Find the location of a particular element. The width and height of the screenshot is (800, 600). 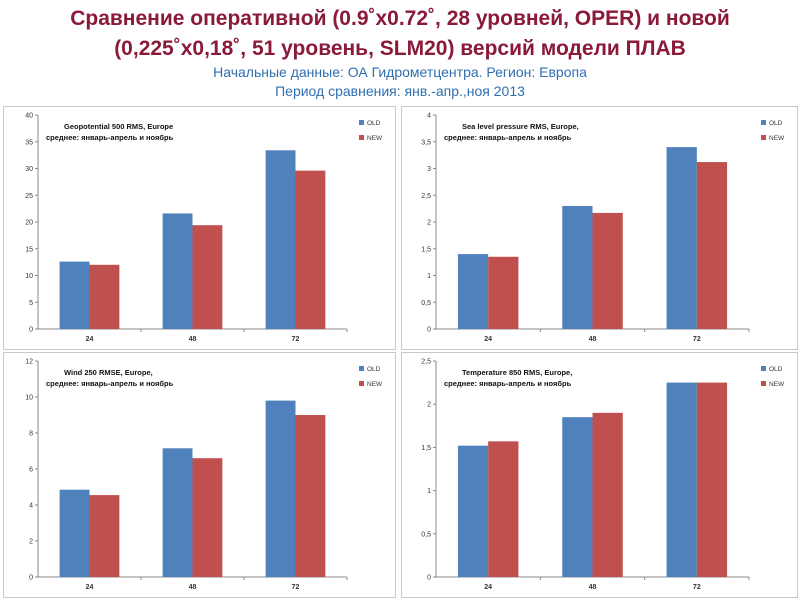

y-tick-label: 3,5 is located at coordinates (426, 142).